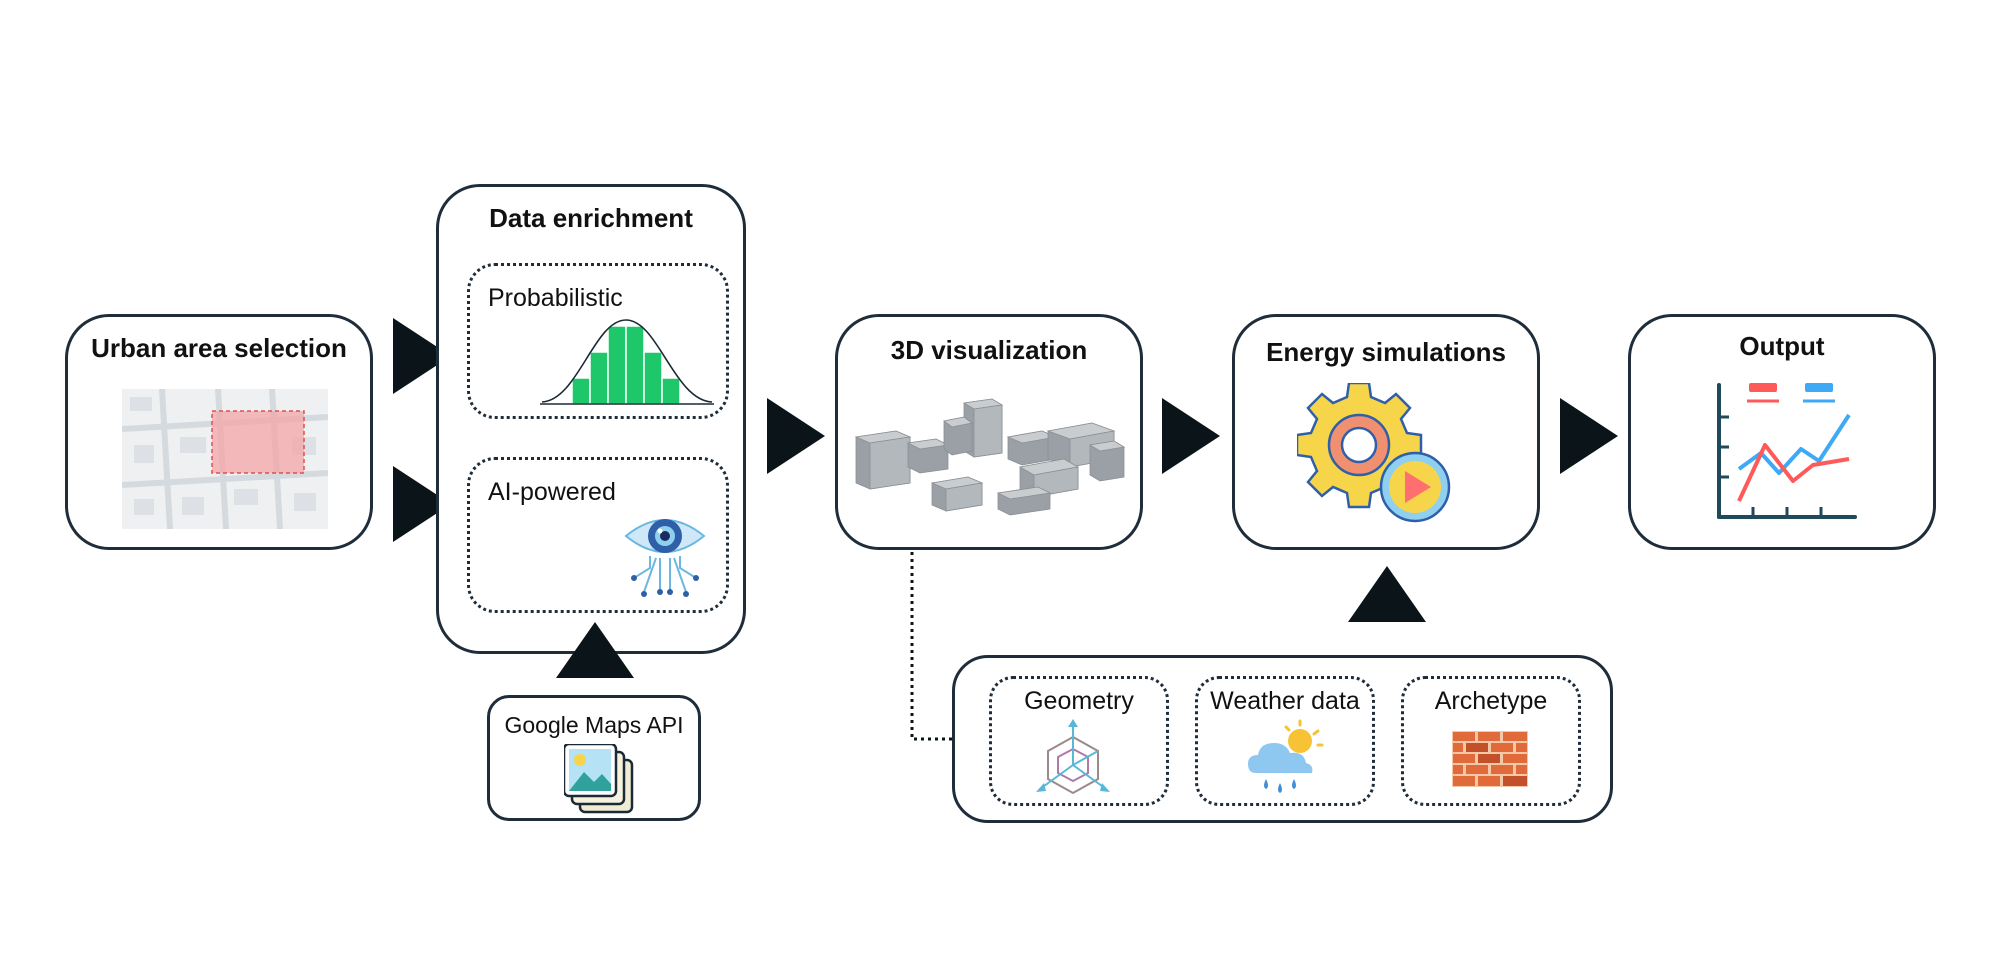 The width and height of the screenshot is (2000, 966). What do you see at coordinates (1782, 346) in the screenshot?
I see `output-title: Output` at bounding box center [1782, 346].